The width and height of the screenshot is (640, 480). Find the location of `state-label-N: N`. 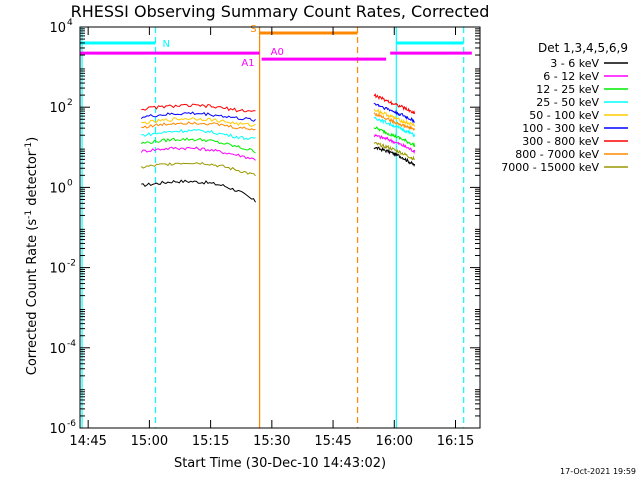

state-label-N: N is located at coordinates (166, 44).